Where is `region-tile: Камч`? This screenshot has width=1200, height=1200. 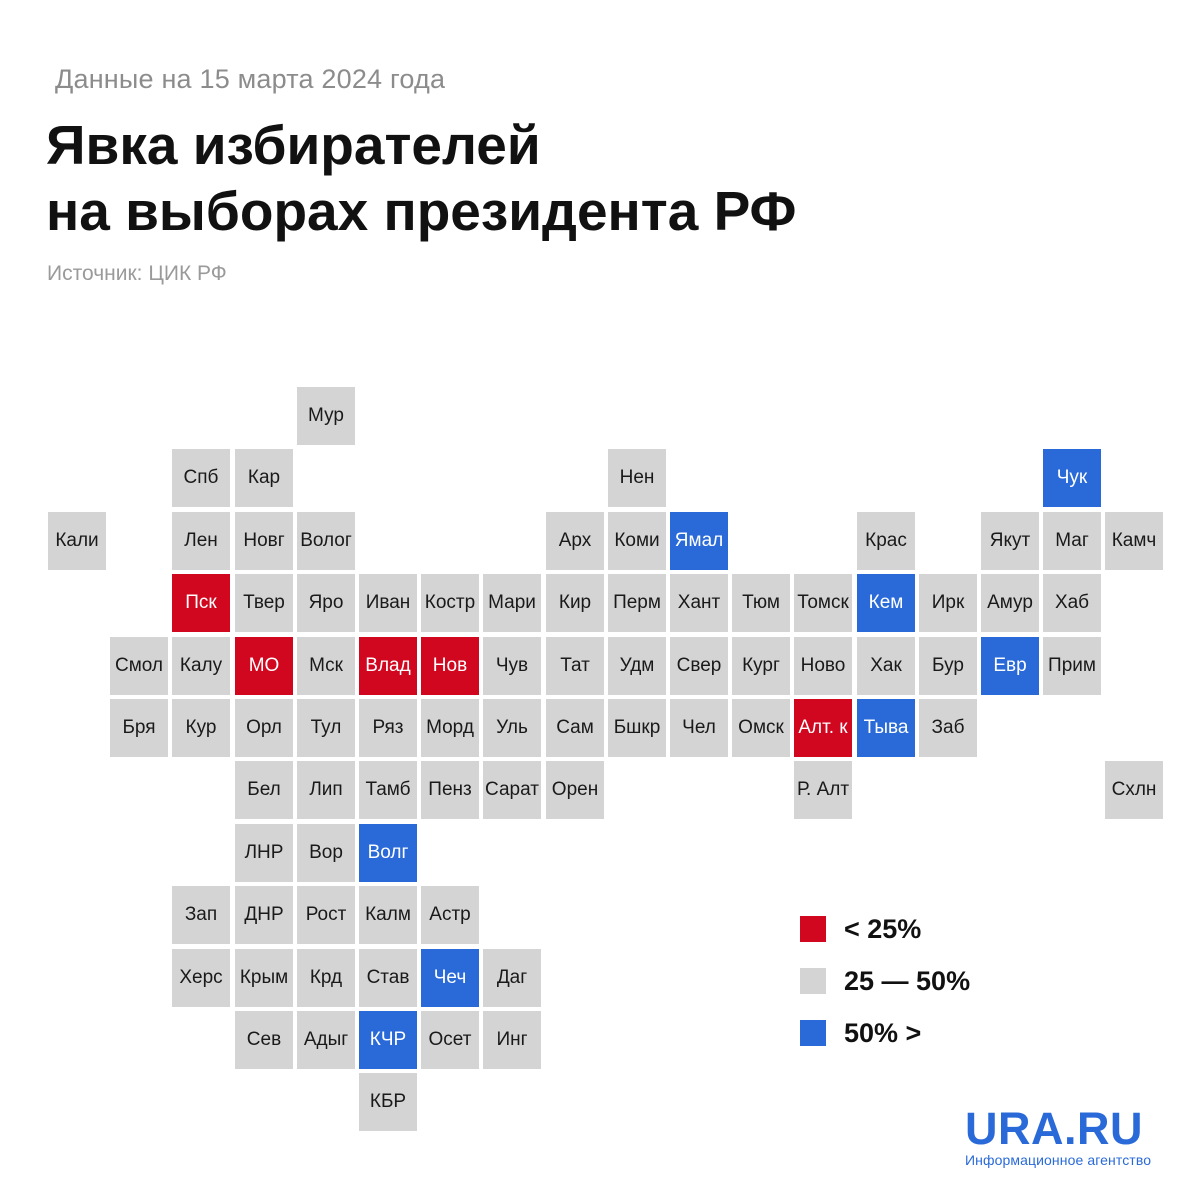
region-tile: Камч is located at coordinates (1134, 541).